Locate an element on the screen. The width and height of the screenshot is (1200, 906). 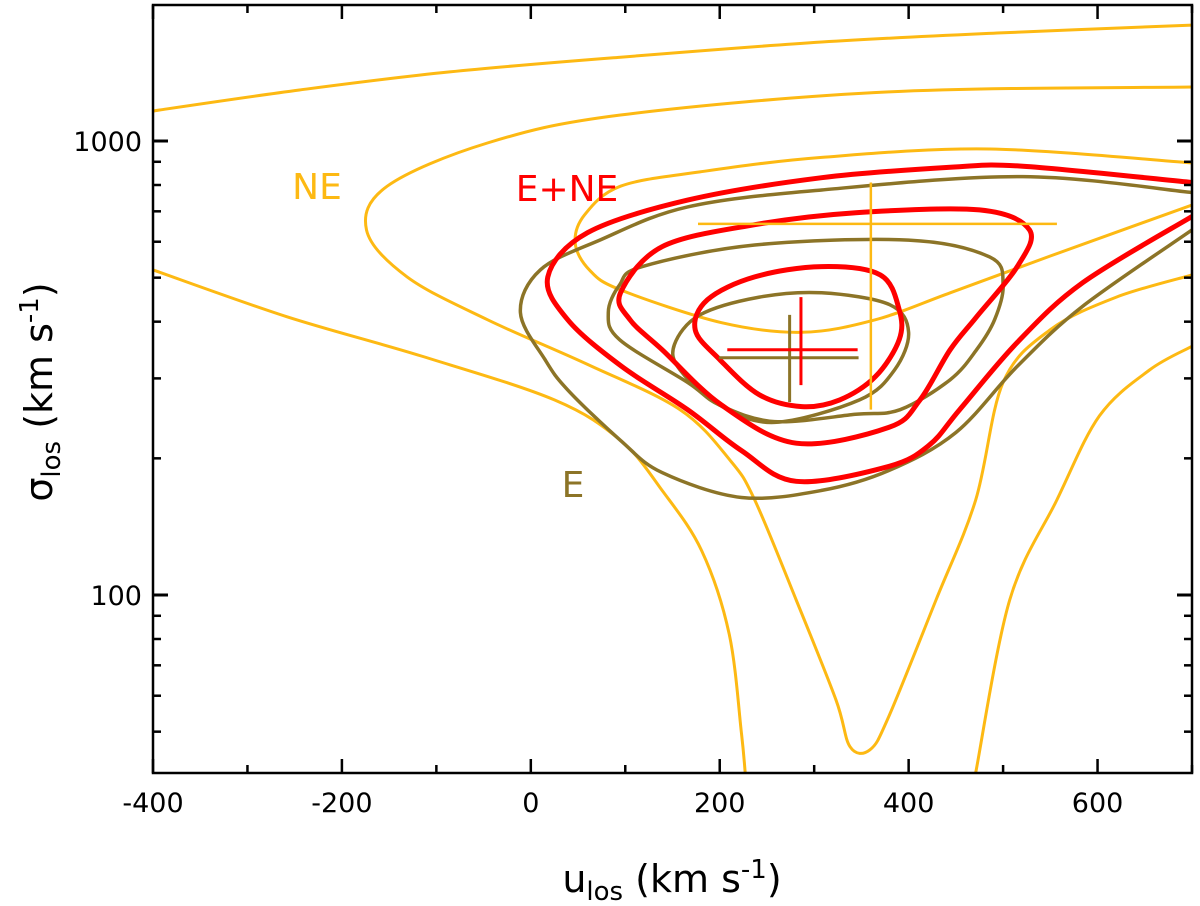
x-tick-label: 0 is located at coordinates (530, 803).